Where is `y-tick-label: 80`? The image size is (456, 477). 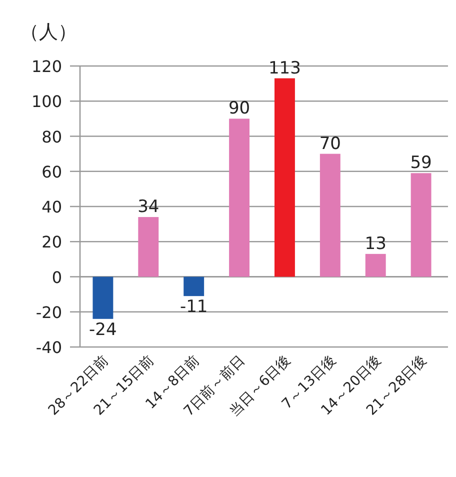
y-tick-label: 80 is located at coordinates (52, 136).